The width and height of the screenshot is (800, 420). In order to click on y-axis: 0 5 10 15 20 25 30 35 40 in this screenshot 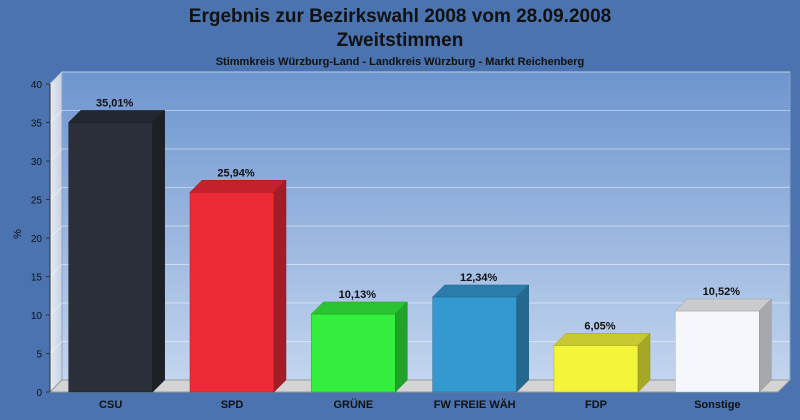, I will do `click(41, 239)`.